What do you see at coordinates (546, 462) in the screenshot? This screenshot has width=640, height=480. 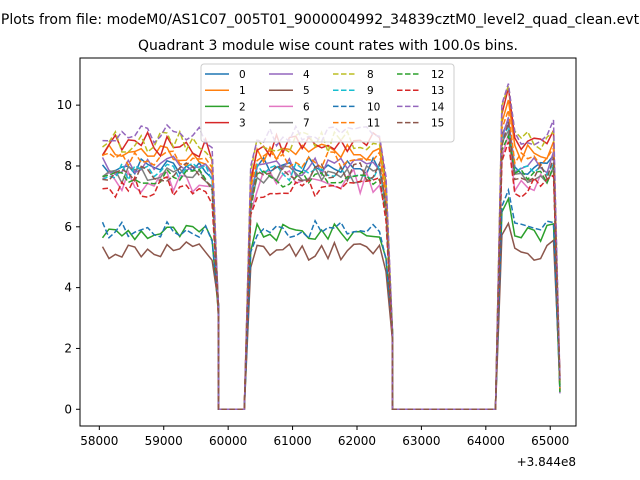 I see `x-axis-offset-label: +3.844e8` at bounding box center [546, 462].